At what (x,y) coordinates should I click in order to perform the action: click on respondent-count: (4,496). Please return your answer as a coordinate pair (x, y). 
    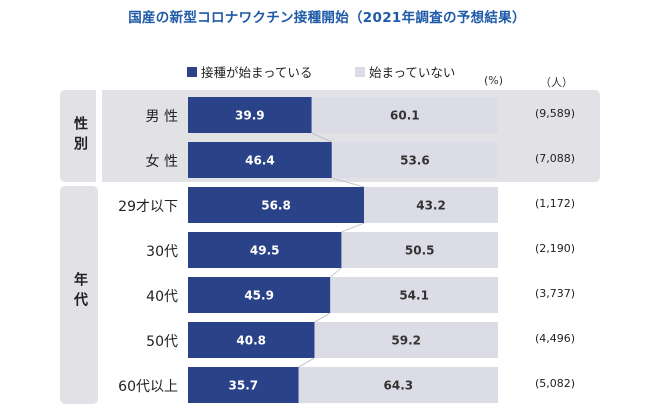
    Looking at the image, I should click on (555, 338).